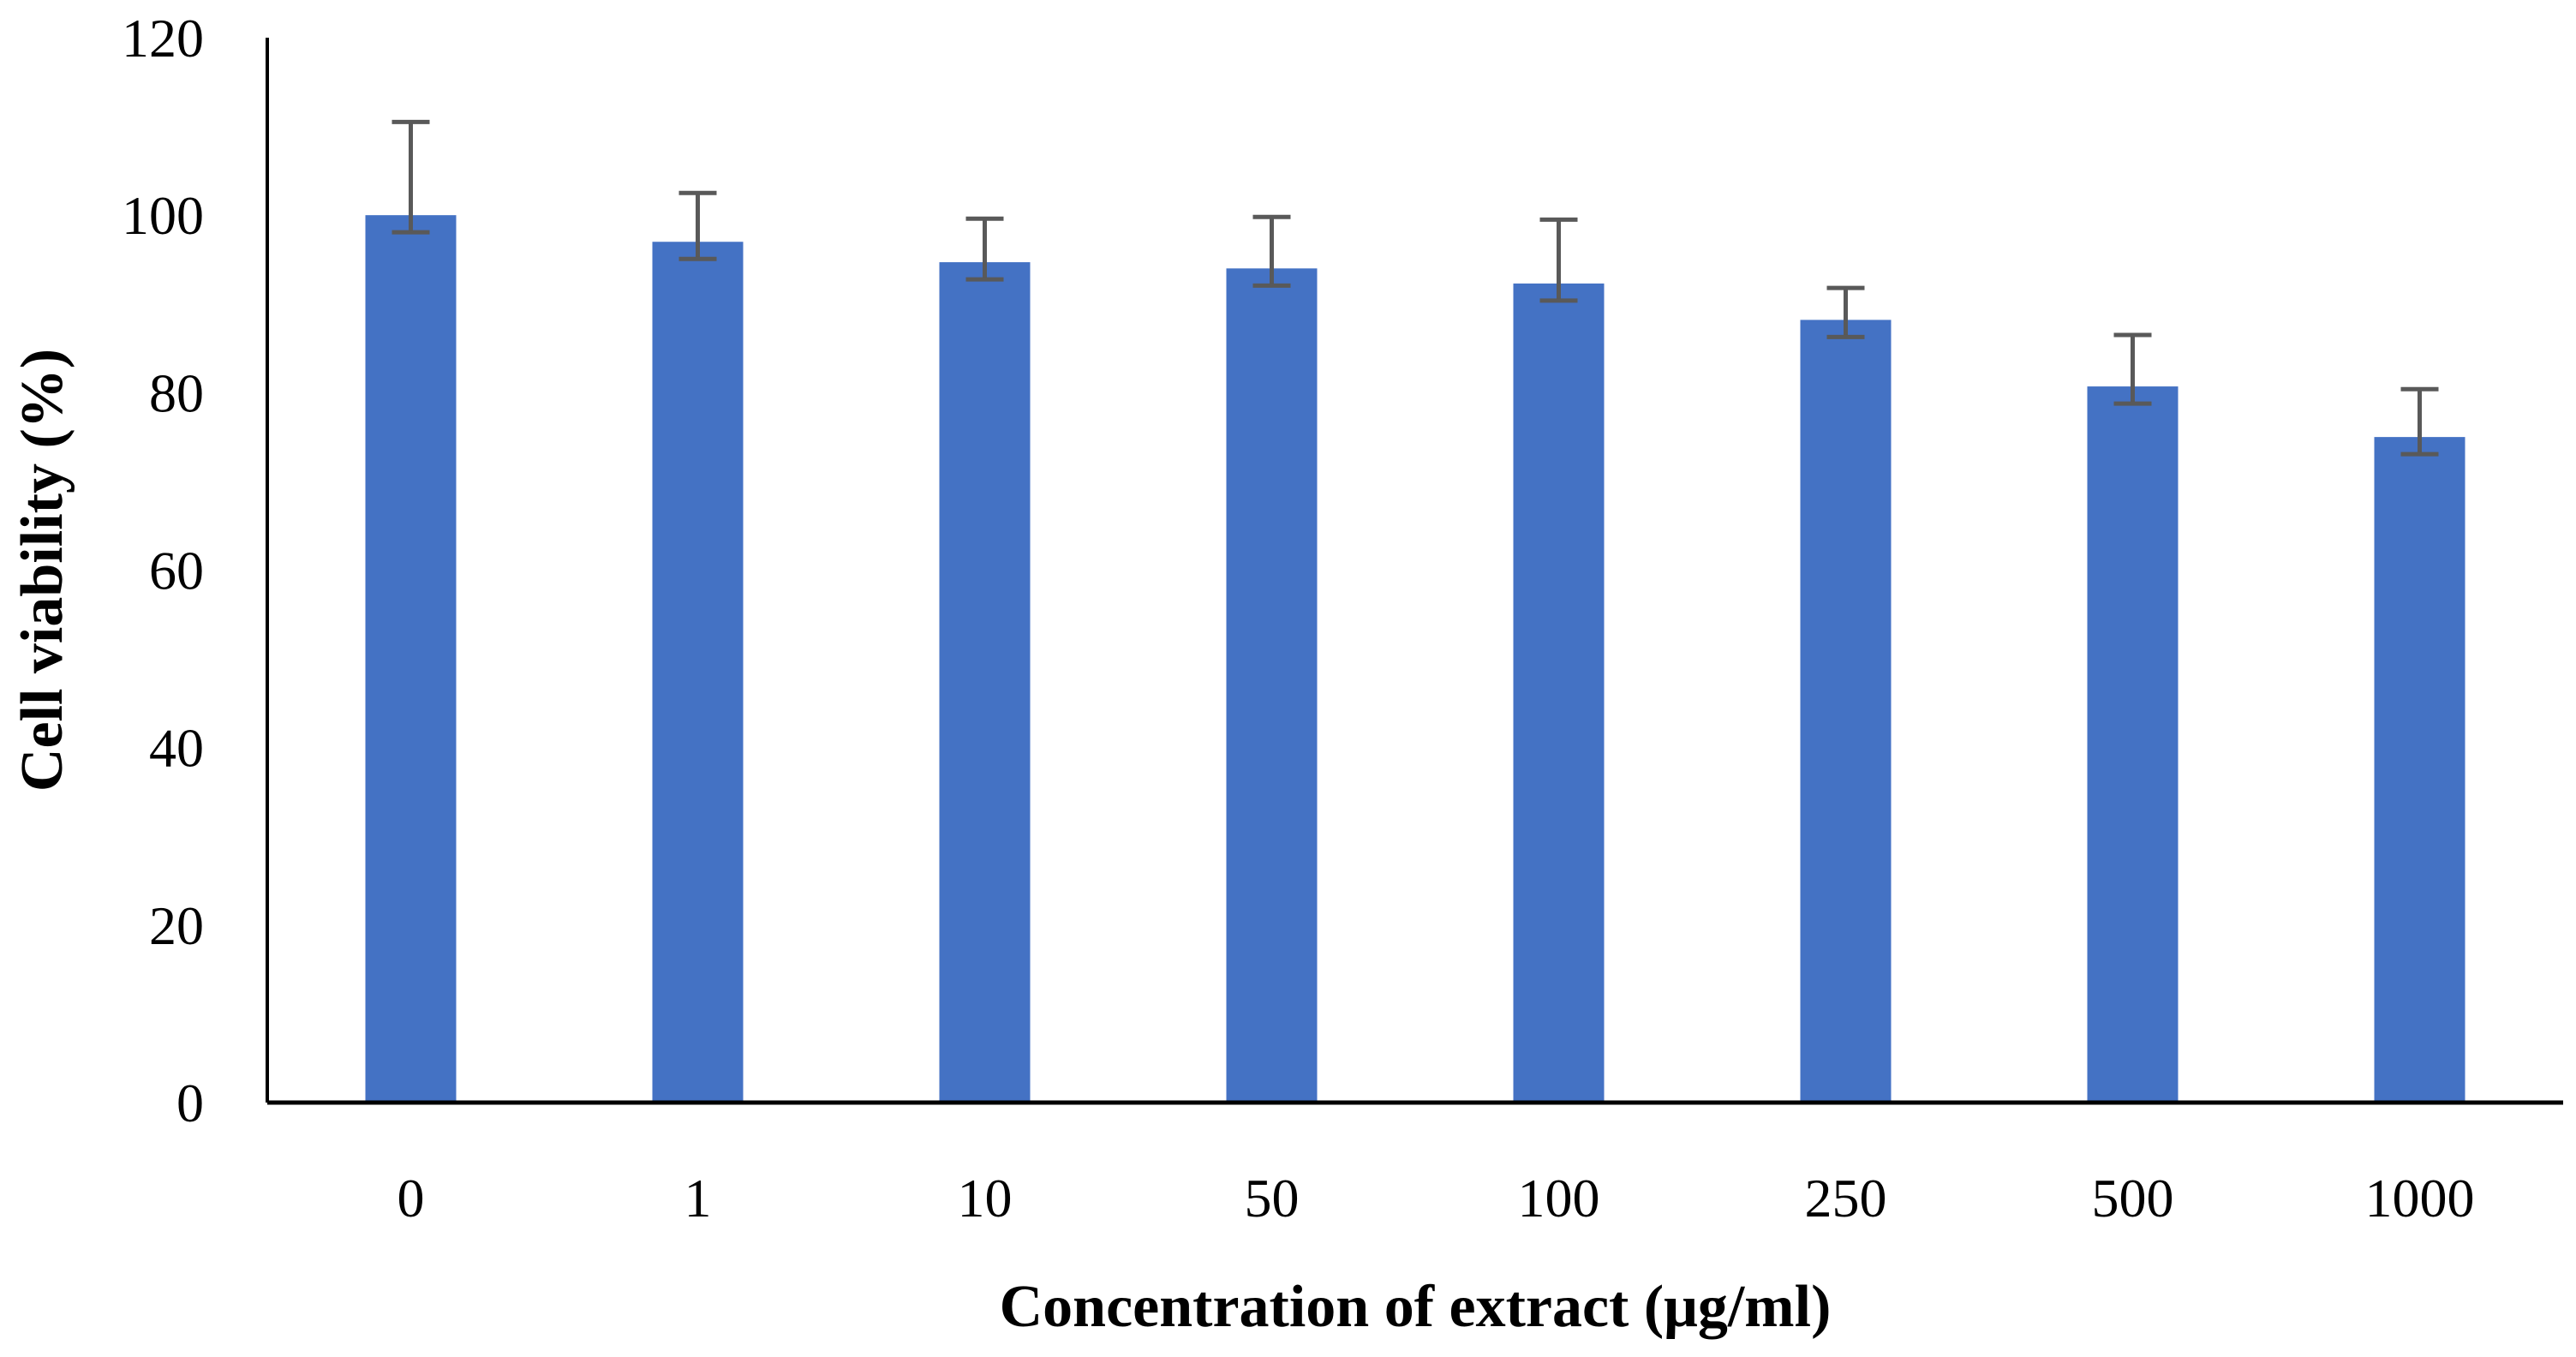 This screenshot has height=1357, width=2576. Describe the element at coordinates (698, 1198) in the screenshot. I see `x-tick-label: 1` at that location.